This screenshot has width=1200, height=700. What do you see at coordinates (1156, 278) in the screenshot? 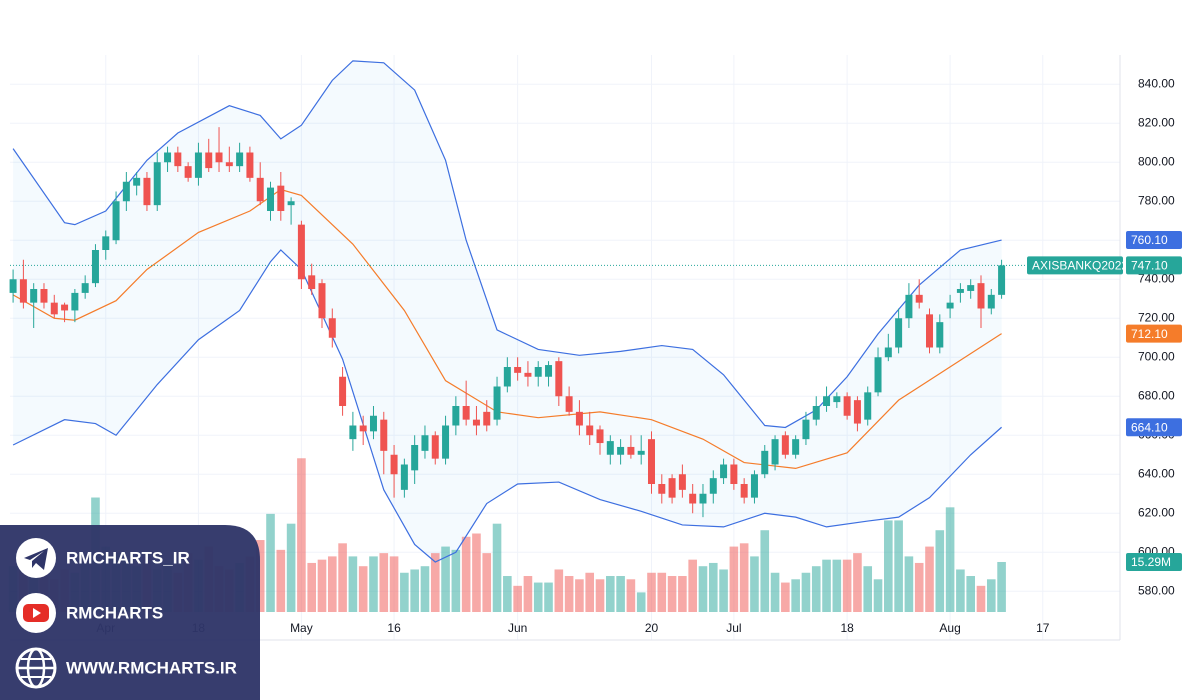
I see `y-tick-label: 740.00` at bounding box center [1156, 278].